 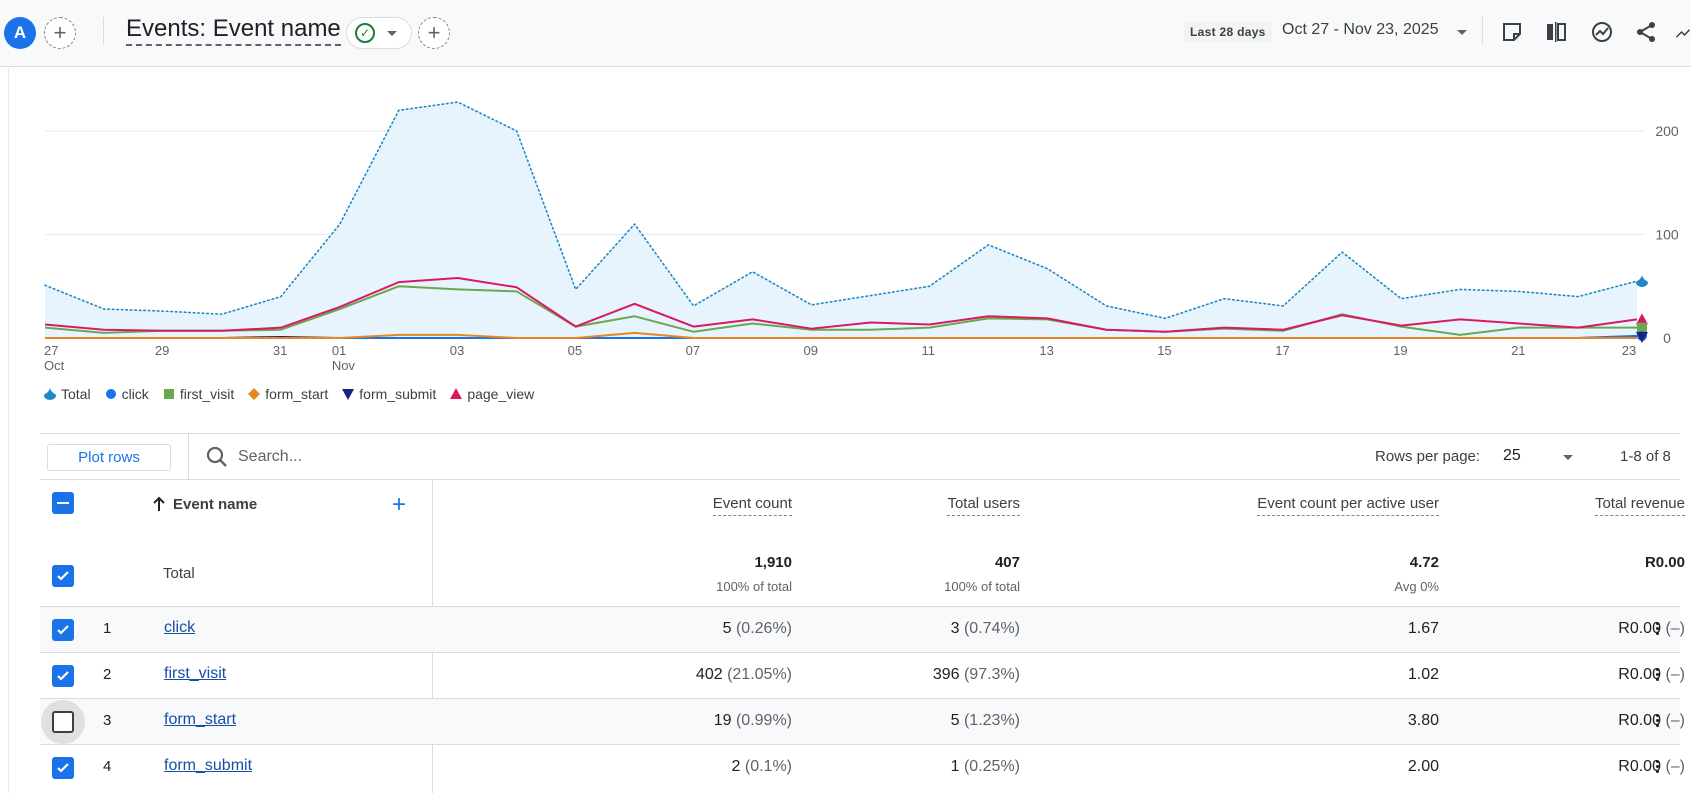 I want to click on total-users-percent: (0.25%), so click(x=991, y=766).